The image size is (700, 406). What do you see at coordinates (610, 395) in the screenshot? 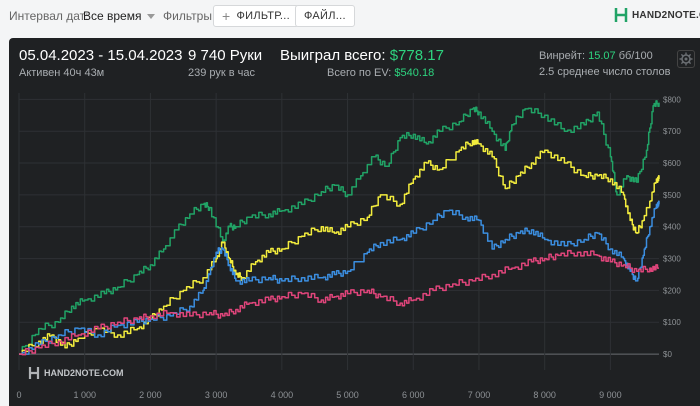
I see `x-tick-label: 9 000` at bounding box center [610, 395].